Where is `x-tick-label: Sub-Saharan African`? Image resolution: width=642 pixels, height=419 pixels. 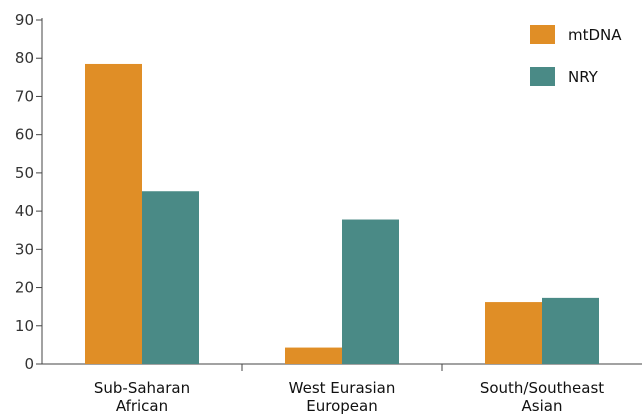 x-tick-label: Sub-Saharan African is located at coordinates (142, 397).